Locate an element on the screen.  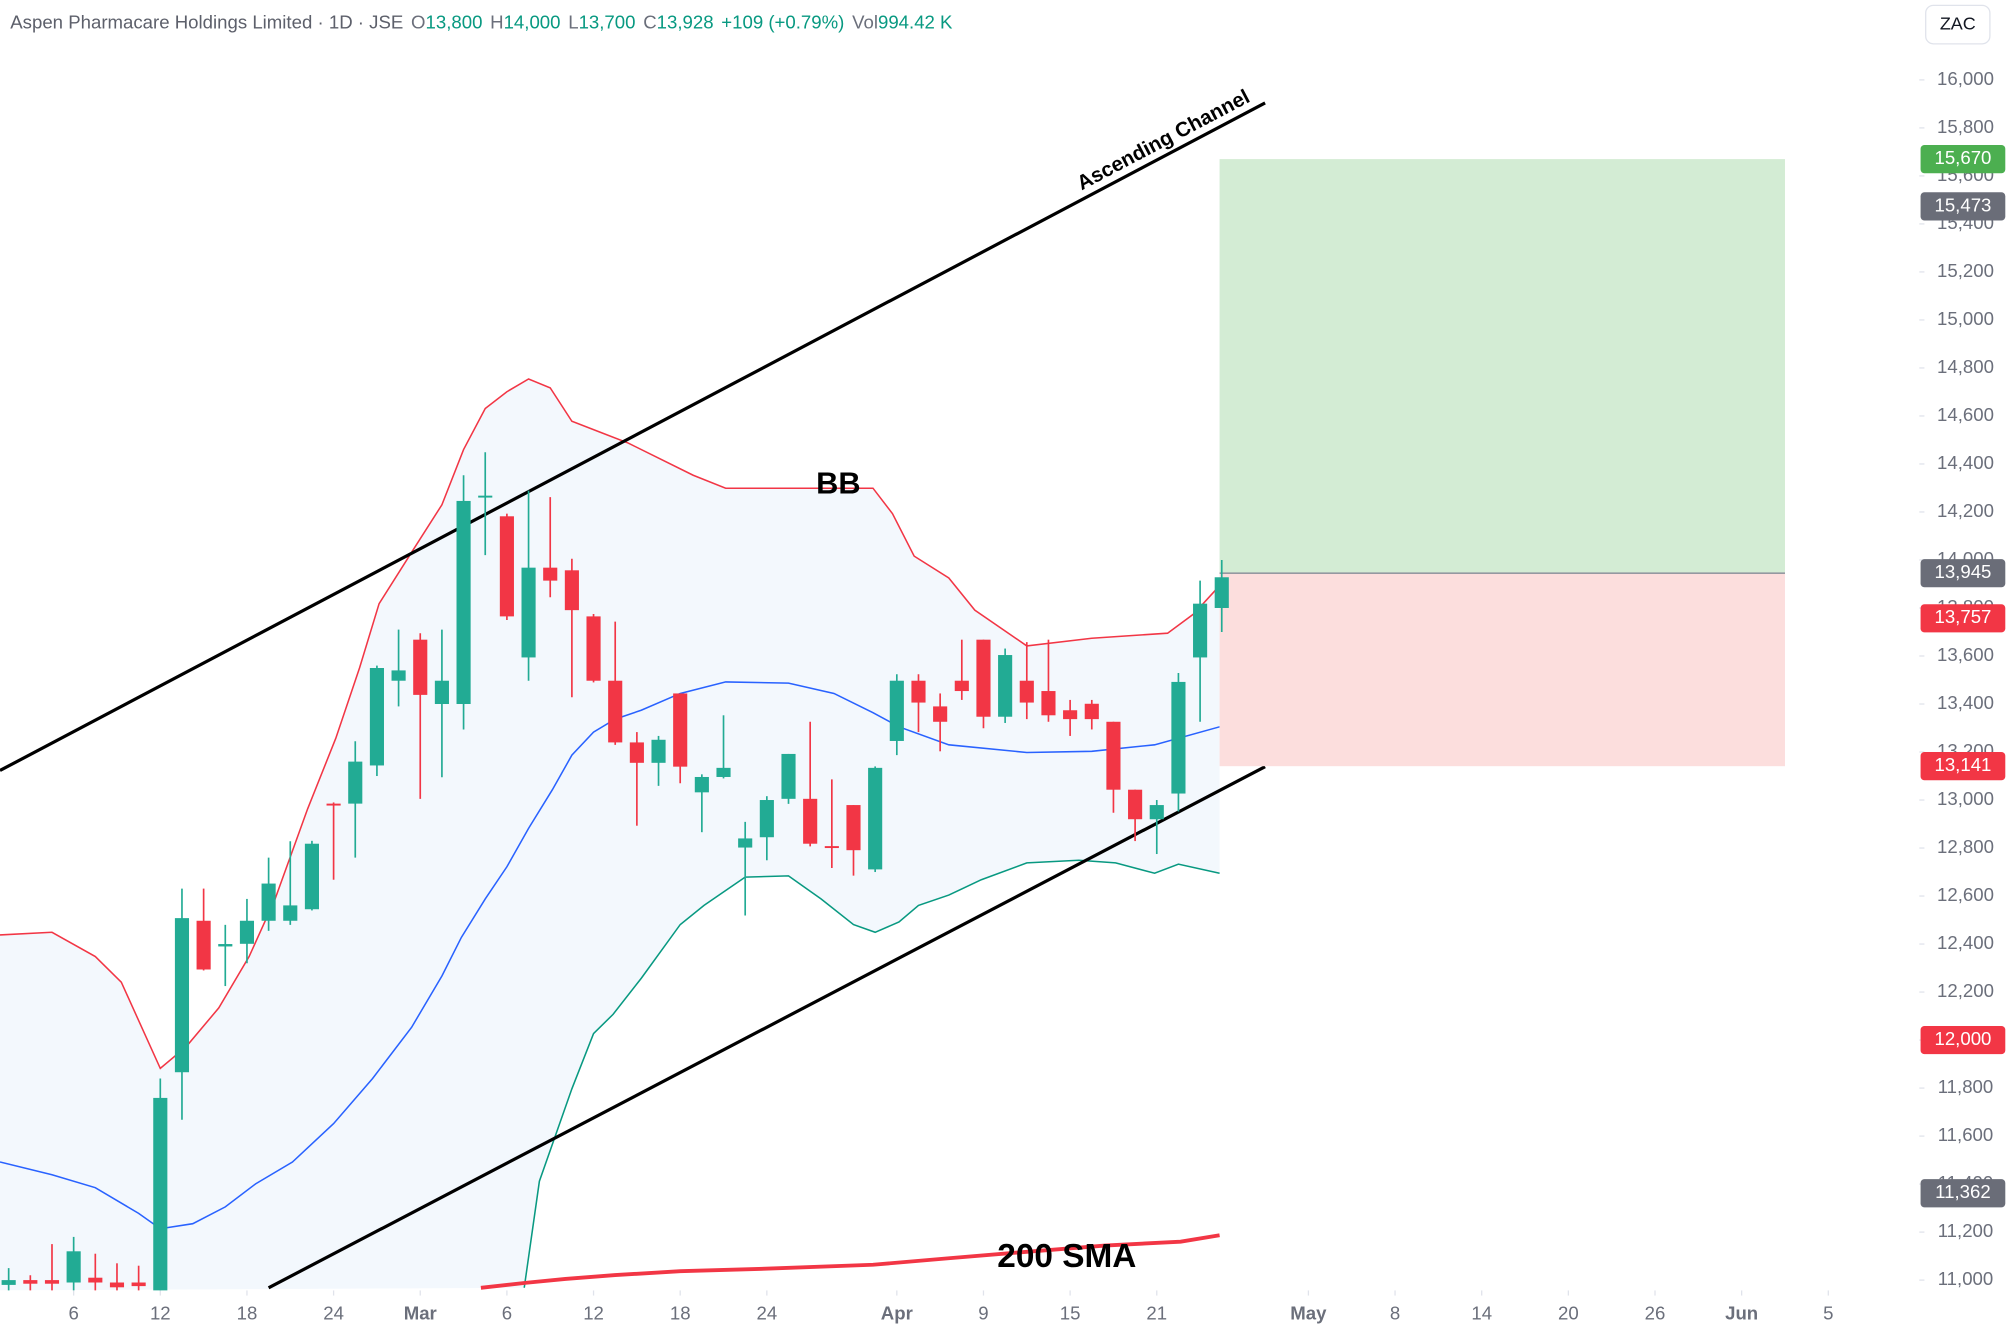
x-tick-label: 9 is located at coordinates (983, 1313).